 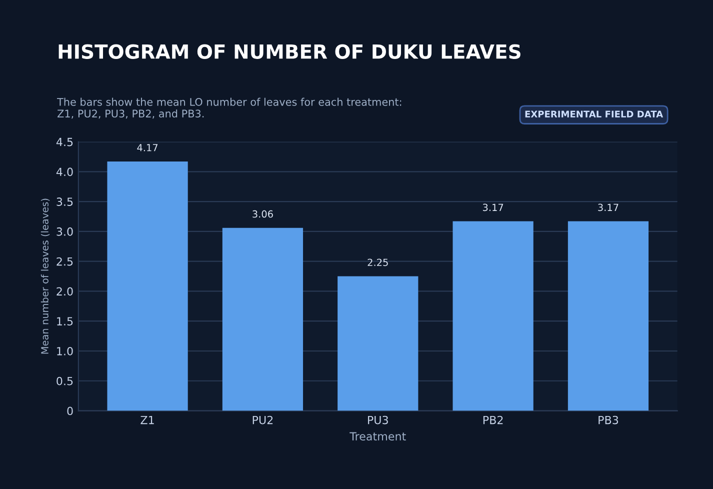 I want to click on x-axis-title: Treatment, so click(x=378, y=436).